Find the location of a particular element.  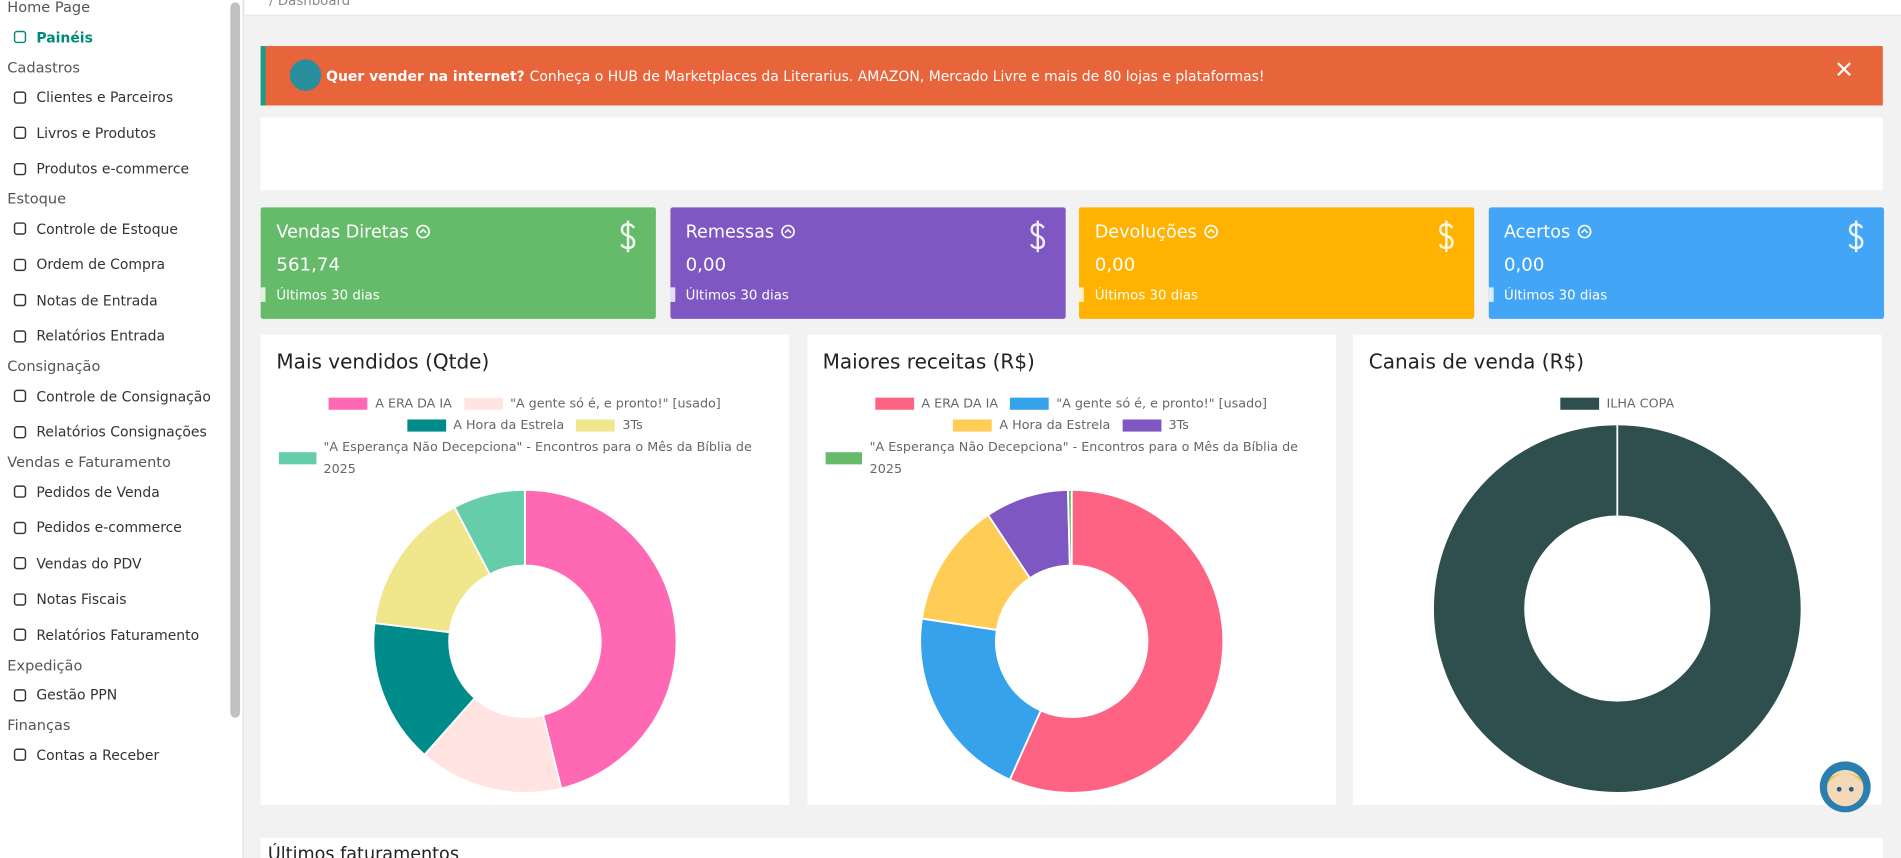

menu-item: Notas Fiscais is located at coordinates (121, 599).